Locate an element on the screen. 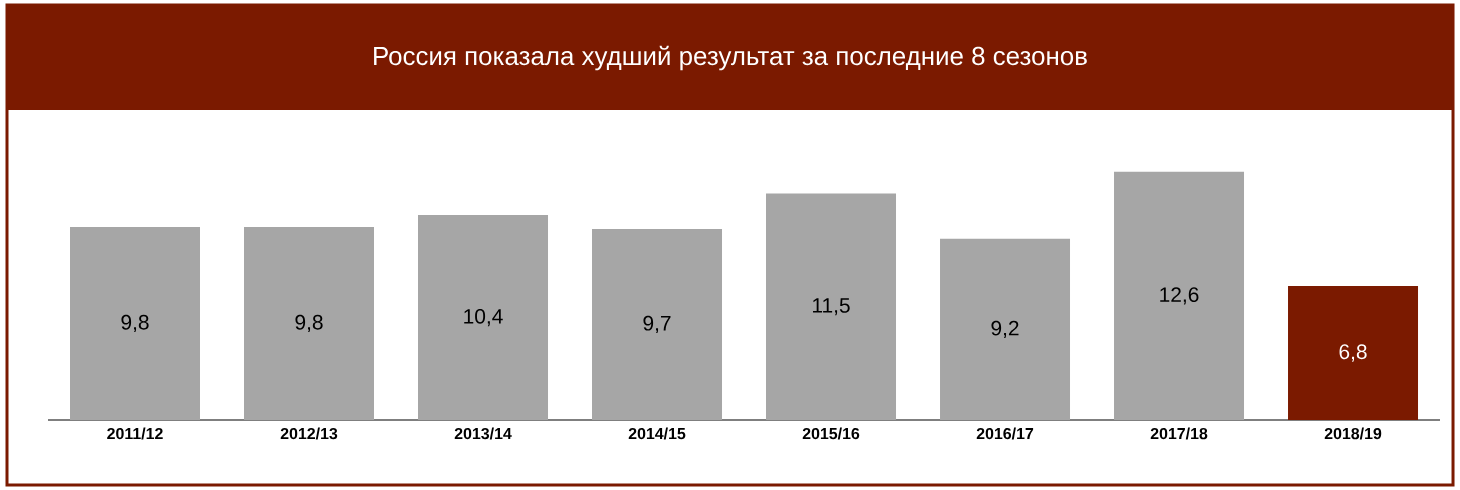 The image size is (1460, 490). chart-title: Россия показала худший результат за последние 8 сезонов is located at coordinates (730, 58).